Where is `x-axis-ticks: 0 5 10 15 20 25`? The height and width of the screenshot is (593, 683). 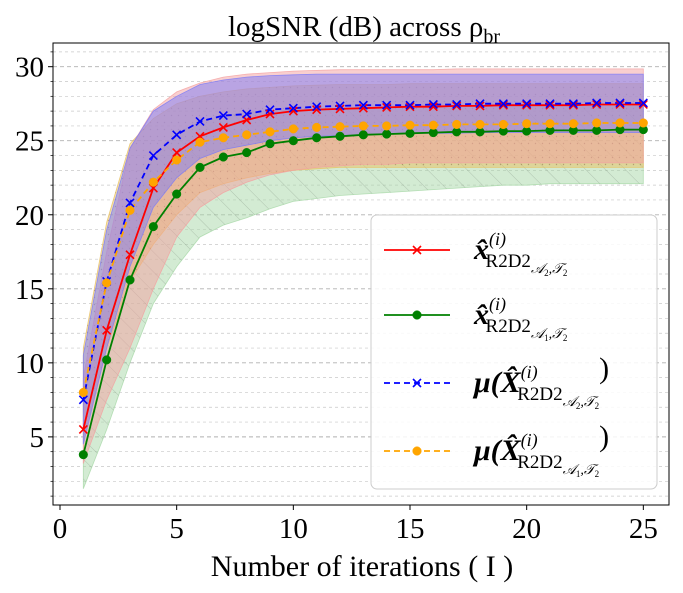 x-axis-ticks: 0 5 10 15 20 25 is located at coordinates (355, 525).